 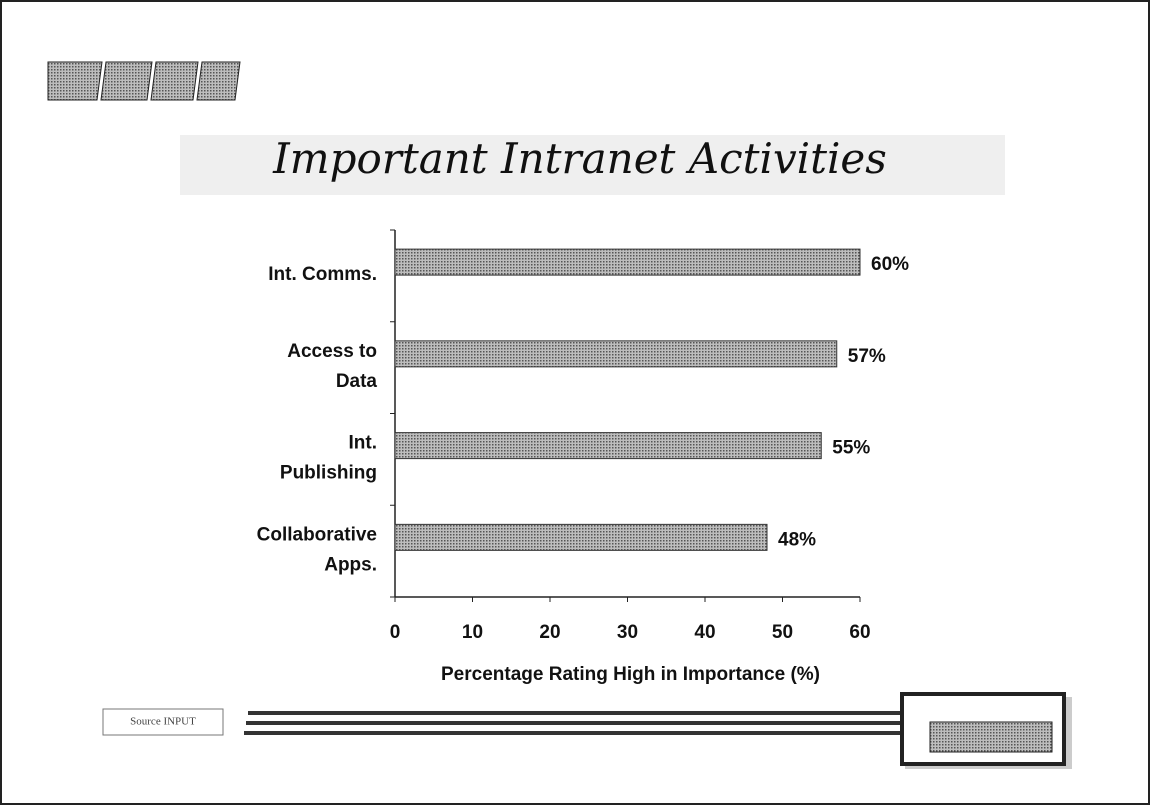 What do you see at coordinates (350, 564) in the screenshot?
I see `y-tick-label: Apps.` at bounding box center [350, 564].